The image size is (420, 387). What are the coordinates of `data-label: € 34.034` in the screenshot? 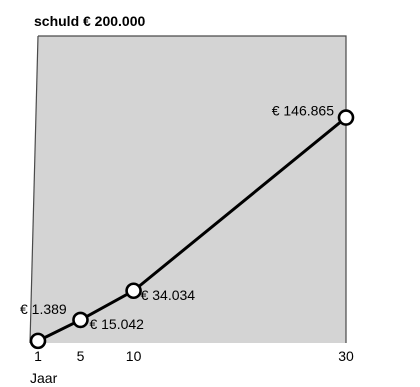 It's located at (168, 295).